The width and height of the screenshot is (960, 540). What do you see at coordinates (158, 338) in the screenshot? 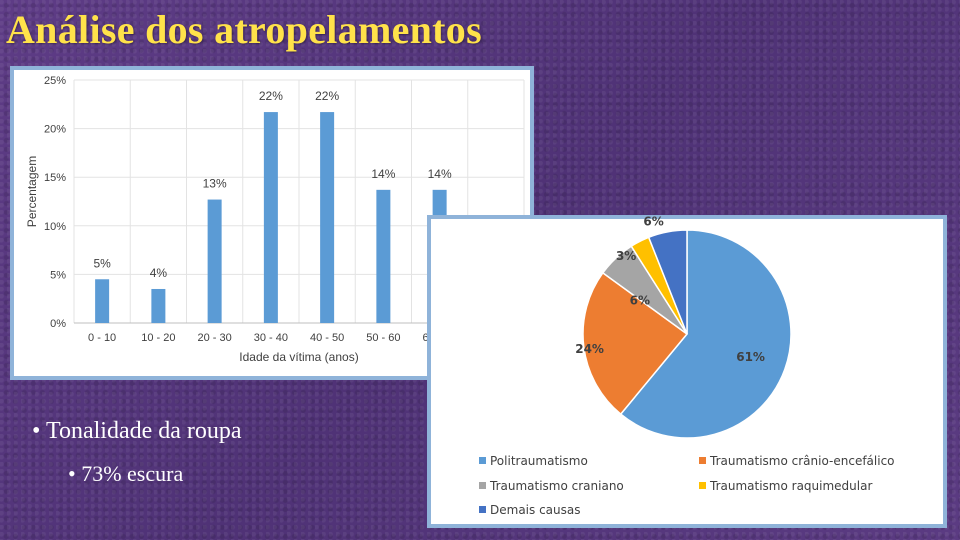
I see `x-tick-label: 10 - 20` at bounding box center [158, 338].